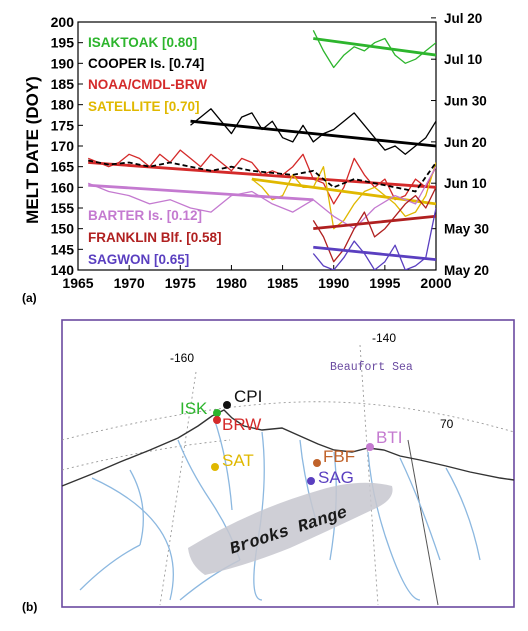 Image resolution: width=528 pixels, height=631 pixels. I want to click on brooks-range-relief, so click(290, 528).